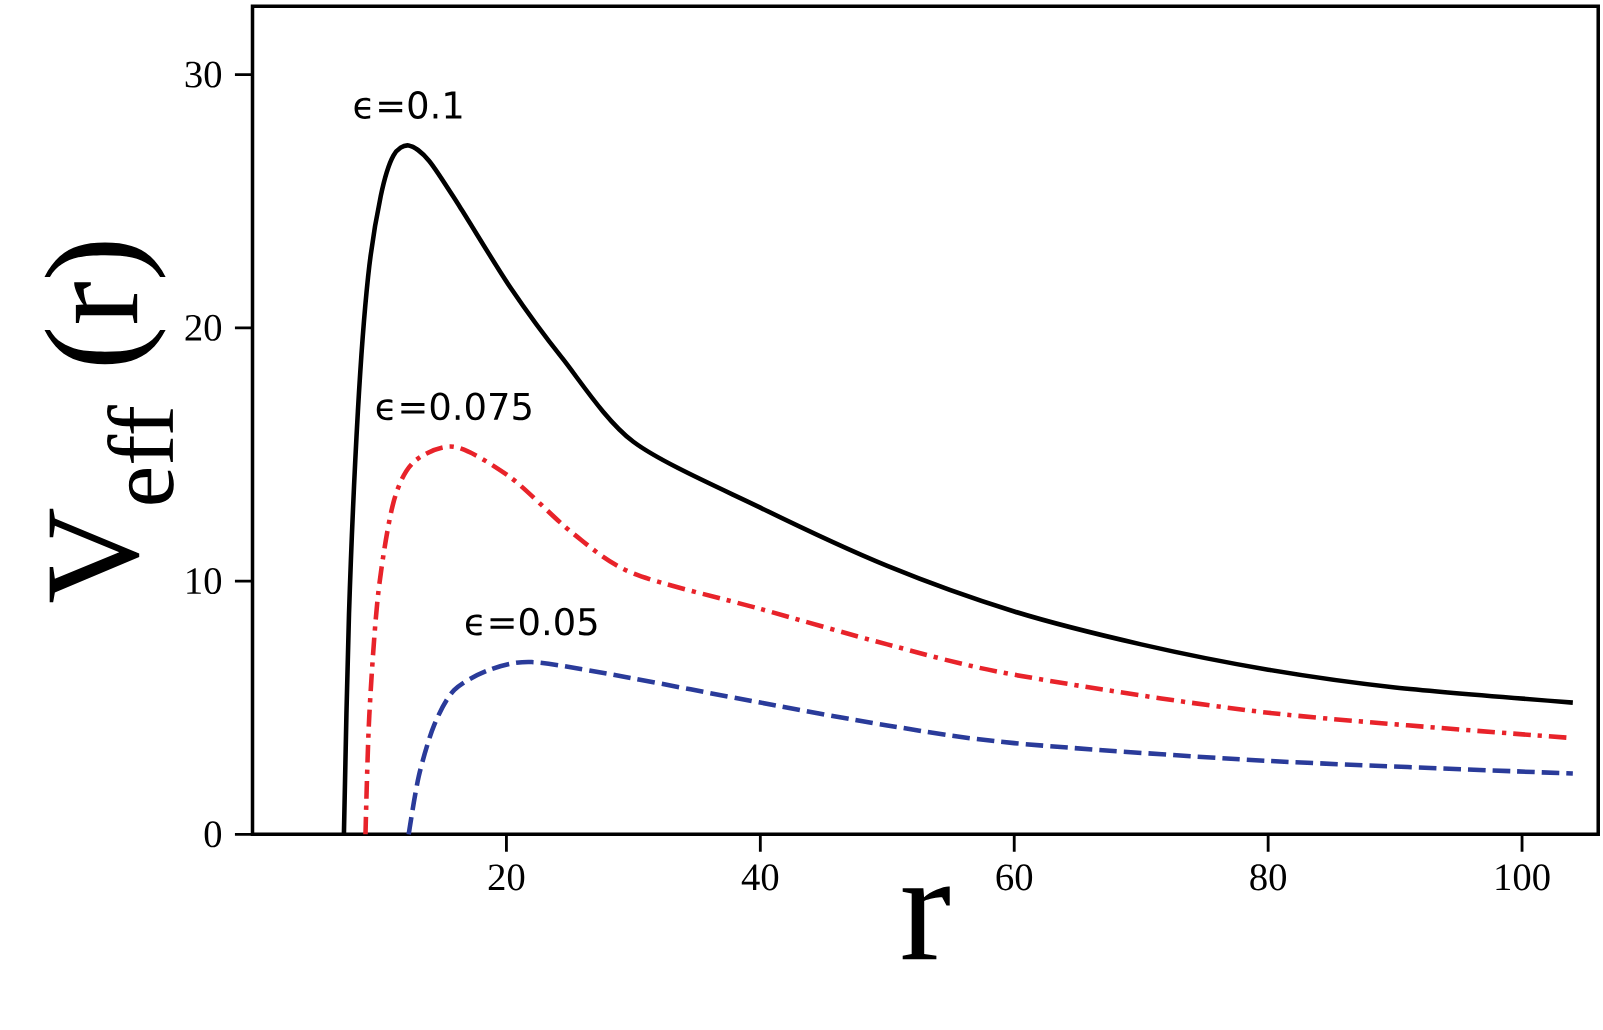  Describe the element at coordinates (213, 834) in the screenshot. I see `y-tick-label: 0` at that location.